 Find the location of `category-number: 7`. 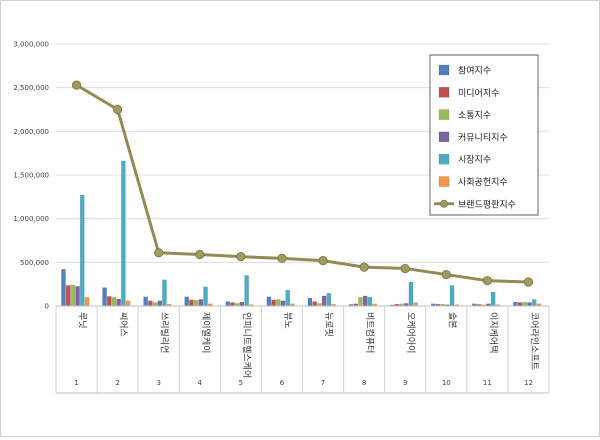

category-number: 7 is located at coordinates (323, 383).